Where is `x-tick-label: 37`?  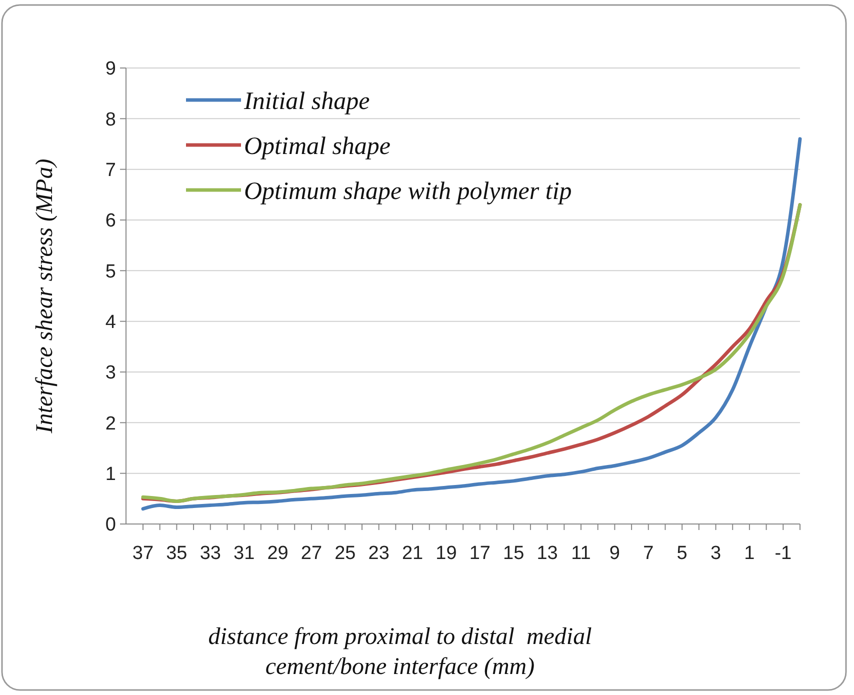
x-tick-label: 37 is located at coordinates (143, 553).